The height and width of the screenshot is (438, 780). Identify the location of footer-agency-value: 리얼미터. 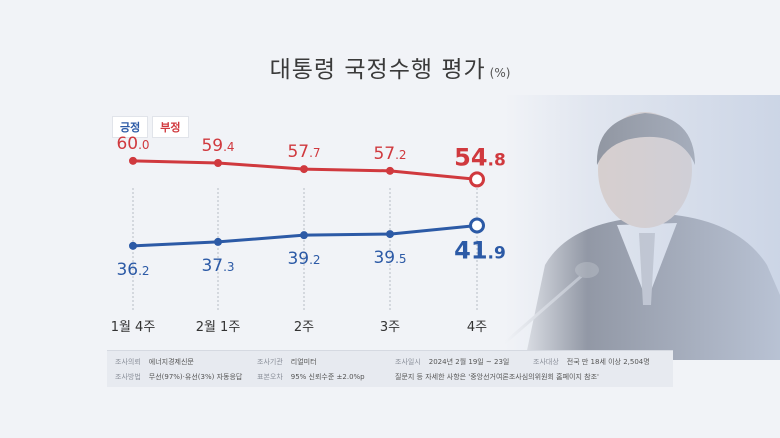
(303, 362).